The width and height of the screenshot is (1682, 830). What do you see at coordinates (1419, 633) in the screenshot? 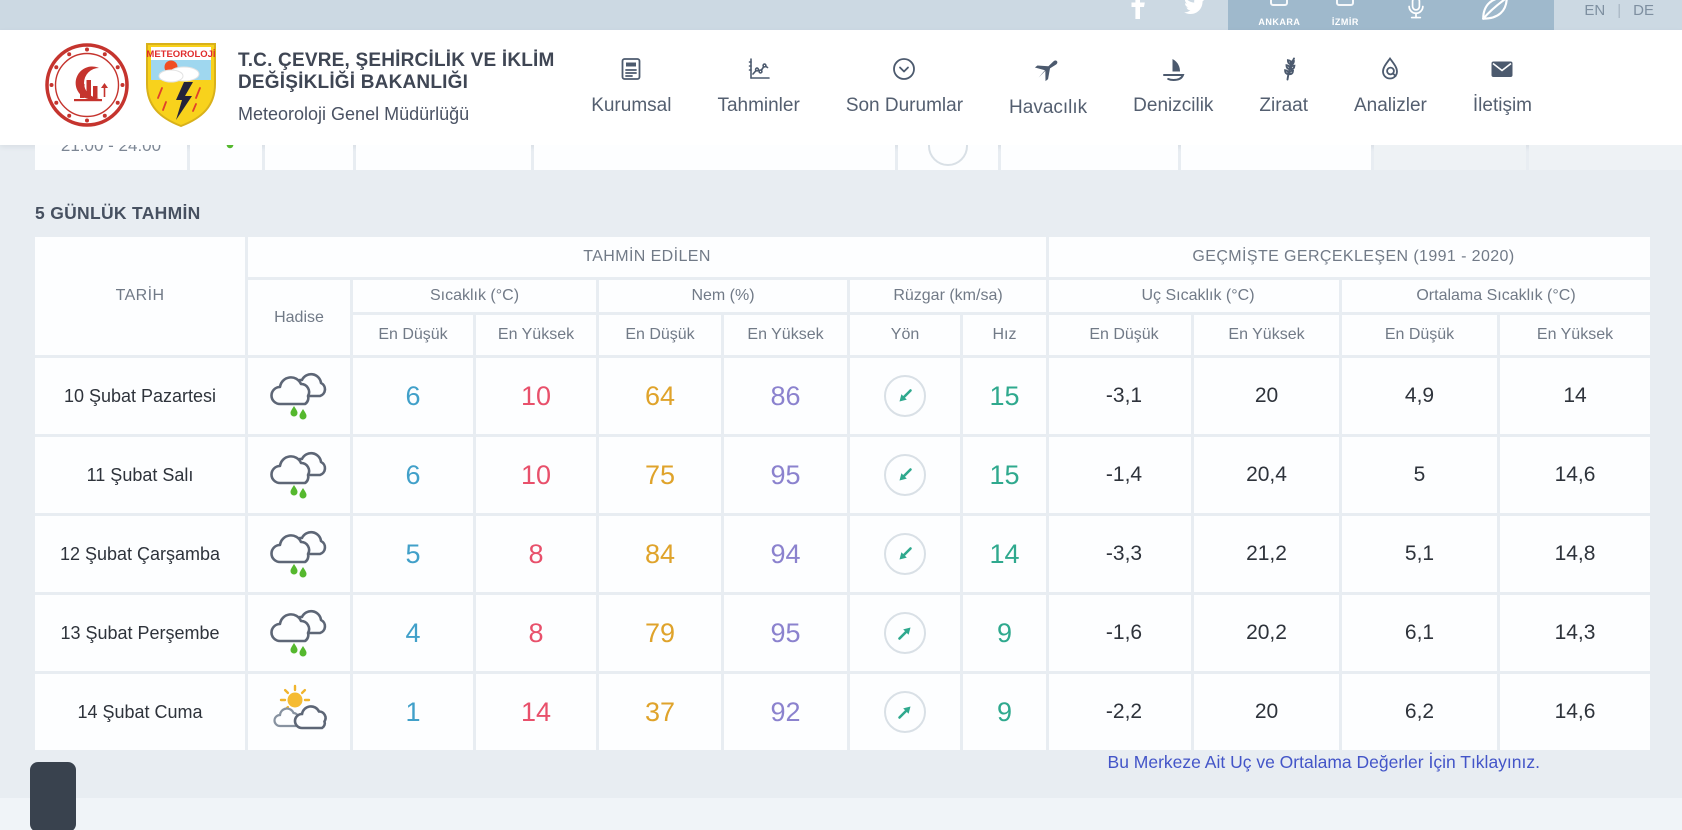
I see `average-min-value: 6,1` at bounding box center [1419, 633].